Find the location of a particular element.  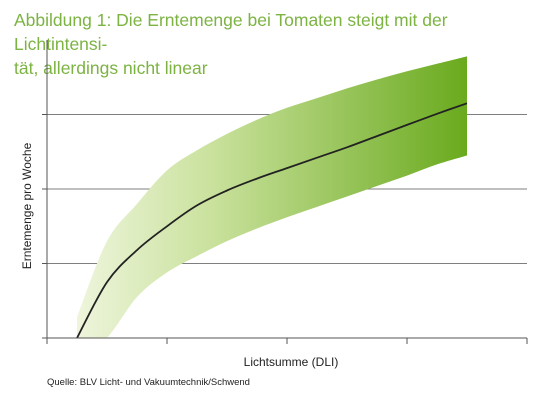

y-axis-label: Erntemenge pro Woche is located at coordinates (27, 205).